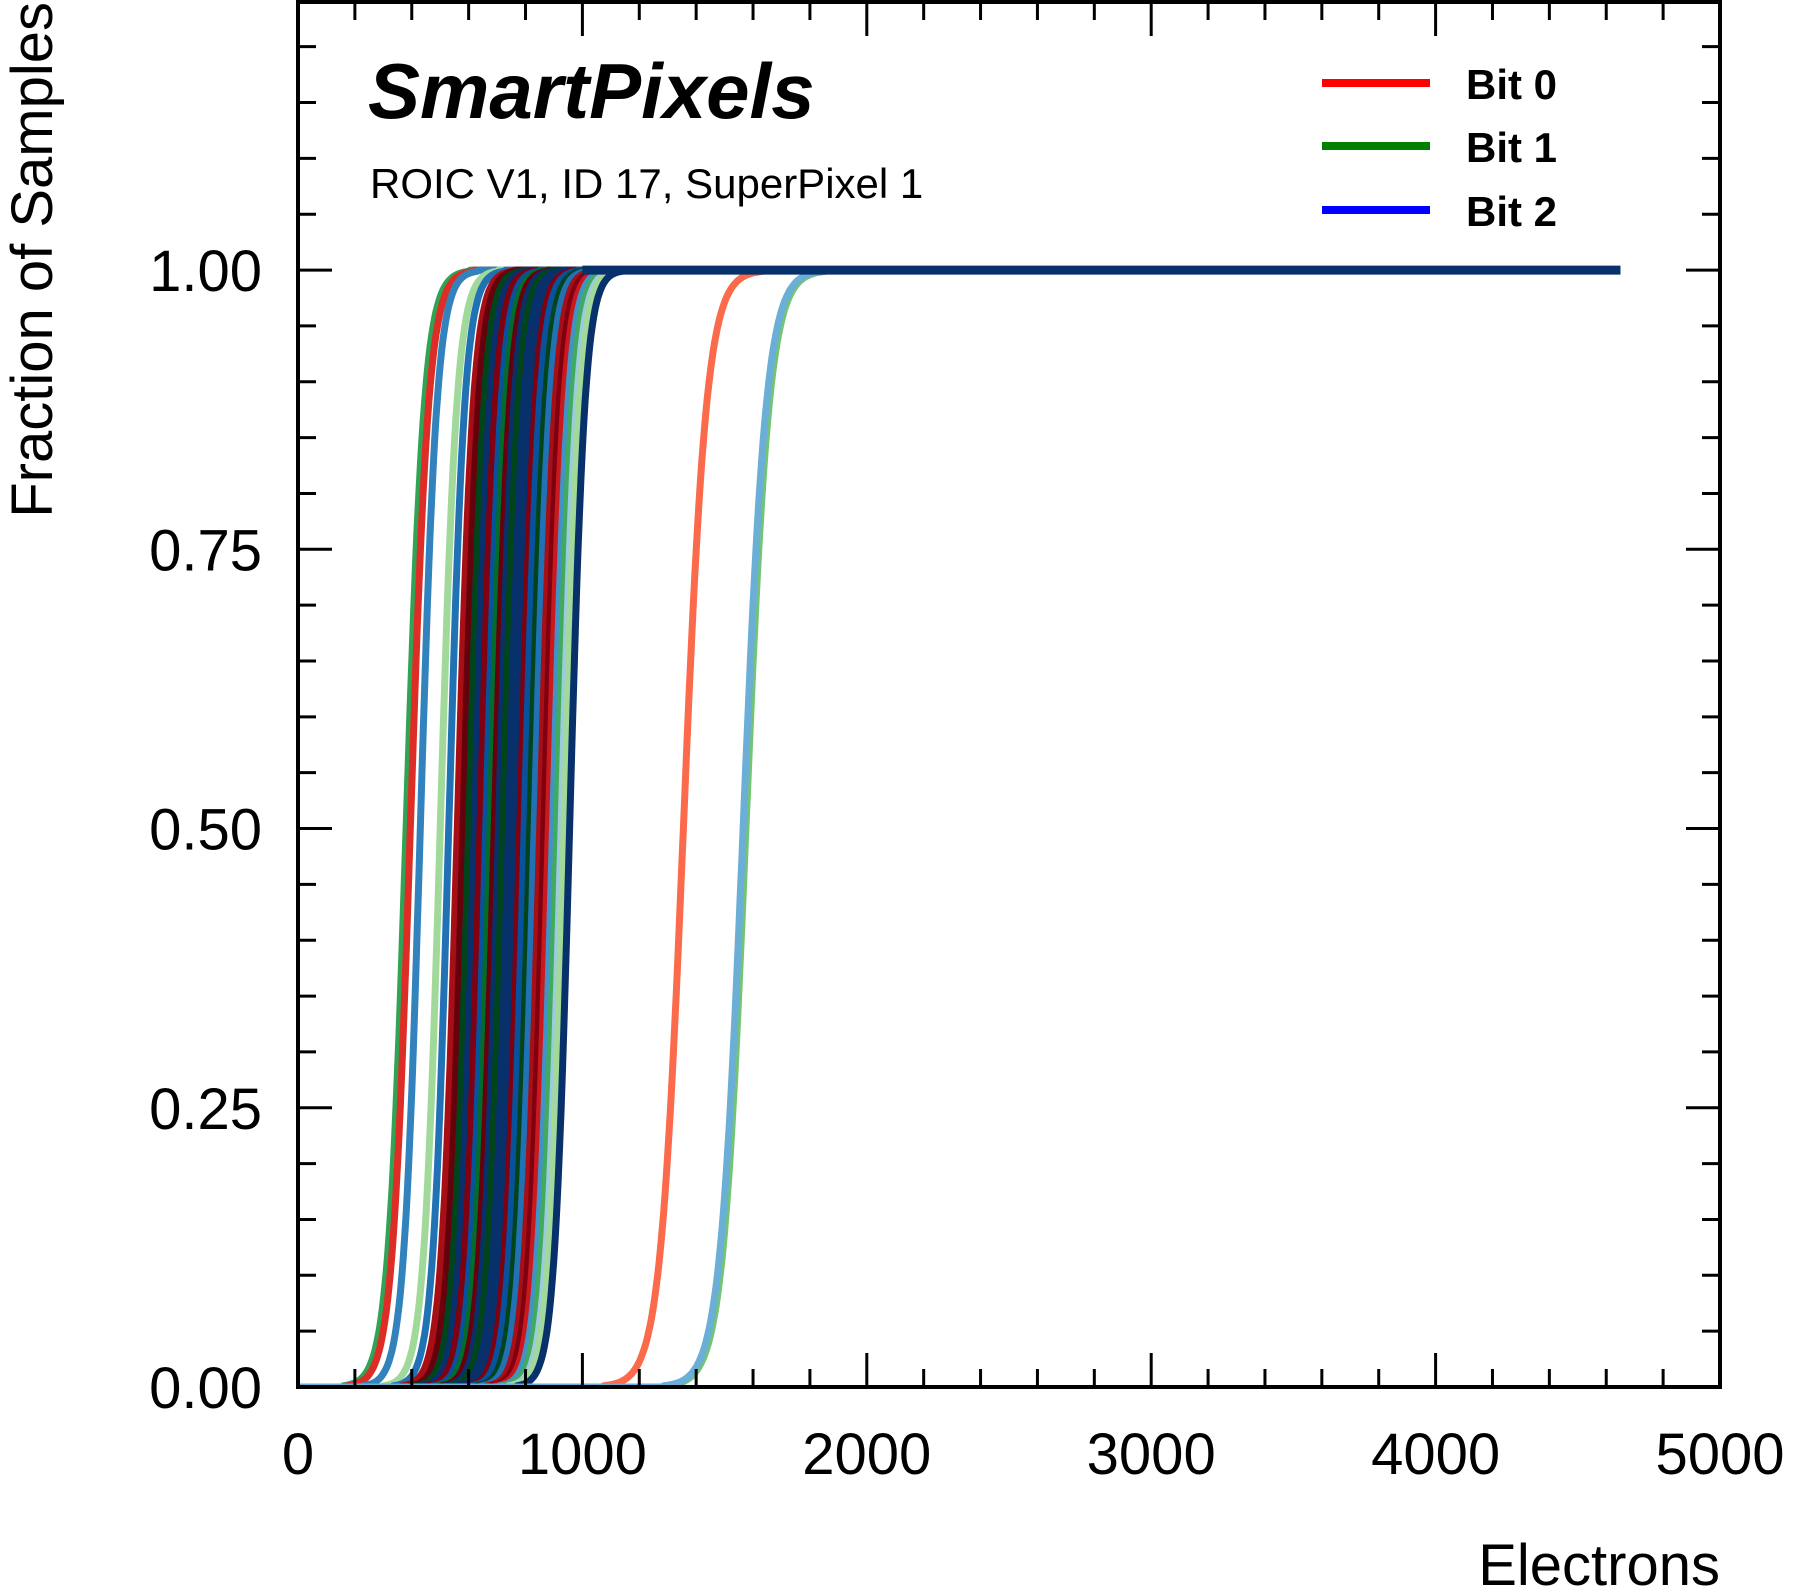 The width and height of the screenshot is (1798, 1593). What do you see at coordinates (205, 550) in the screenshot?
I see `y-tick-label: 0.75` at bounding box center [205, 550].